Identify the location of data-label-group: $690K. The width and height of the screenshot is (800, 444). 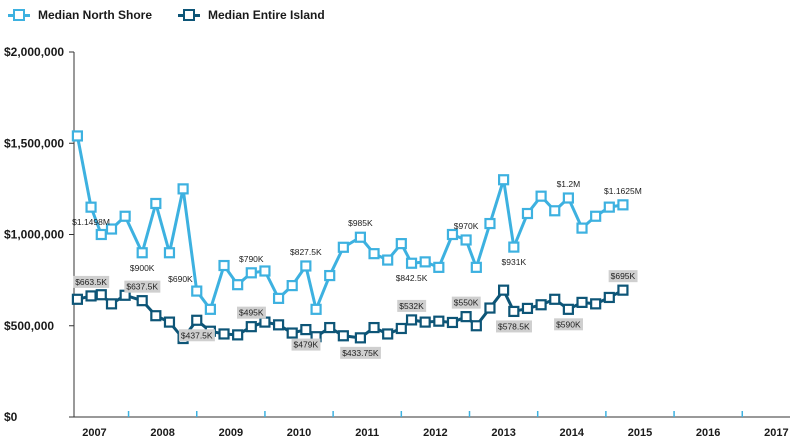
(180, 279).